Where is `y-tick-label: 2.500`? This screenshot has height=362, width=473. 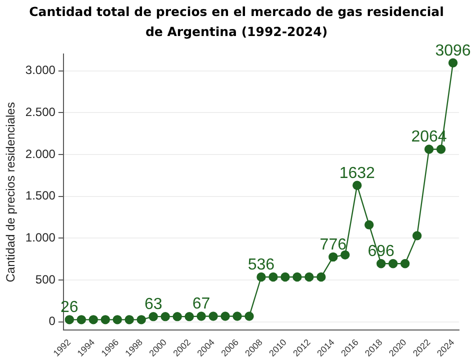
y-tick-label: 2.500 is located at coordinates (40, 112).